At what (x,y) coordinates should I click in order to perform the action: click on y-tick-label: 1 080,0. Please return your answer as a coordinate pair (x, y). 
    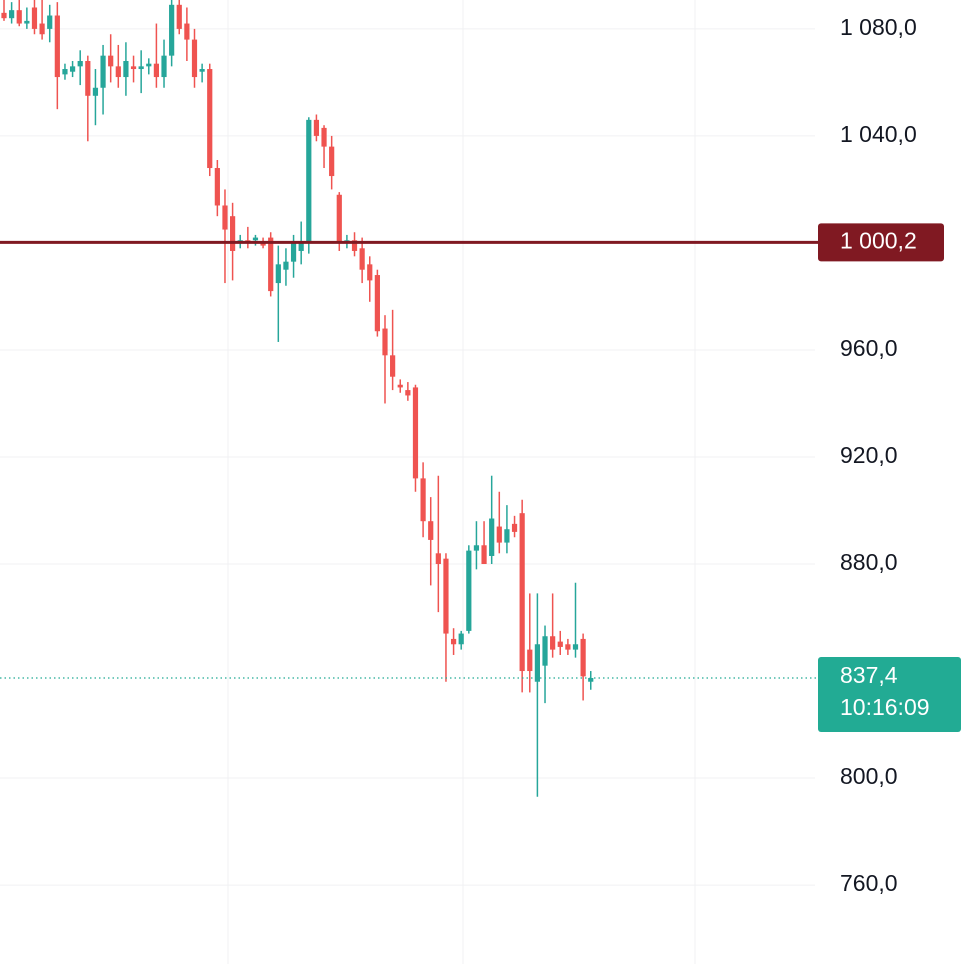
    Looking at the image, I should click on (878, 27).